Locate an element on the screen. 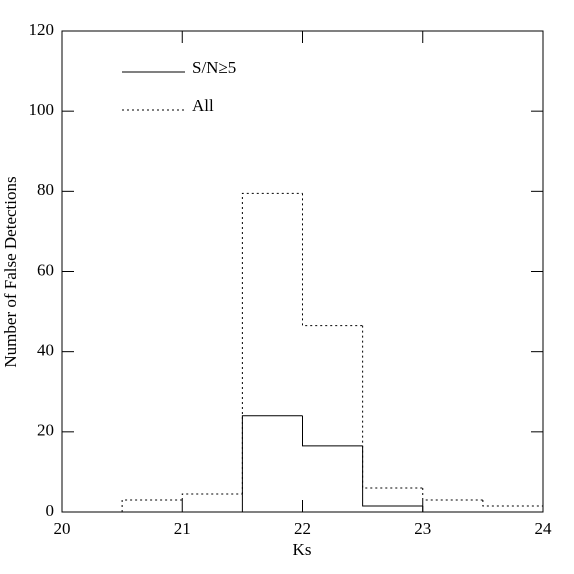 The height and width of the screenshot is (574, 574). x-tick-label: 20 is located at coordinates (62, 528).